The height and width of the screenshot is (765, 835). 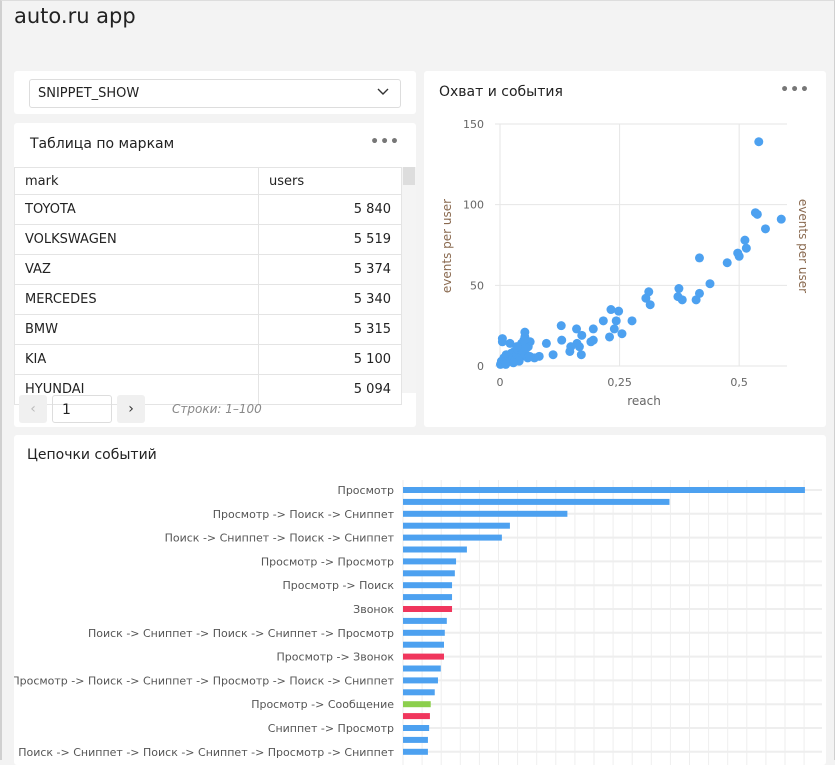 What do you see at coordinates (330, 209) in the screenshot?
I see `cell-users: 5 840` at bounding box center [330, 209].